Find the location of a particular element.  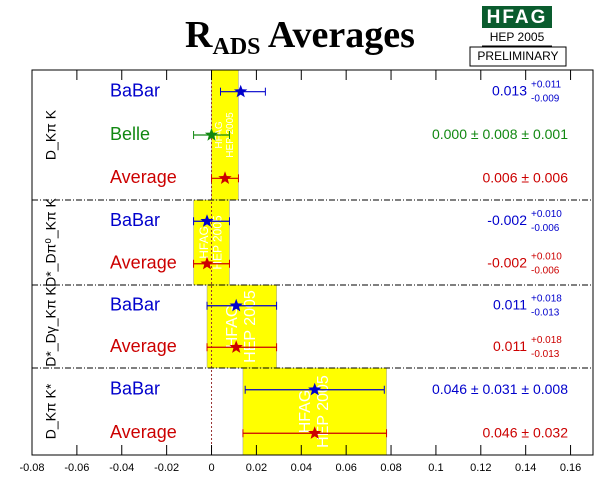

logo-box is located at coordinates (517, 17).